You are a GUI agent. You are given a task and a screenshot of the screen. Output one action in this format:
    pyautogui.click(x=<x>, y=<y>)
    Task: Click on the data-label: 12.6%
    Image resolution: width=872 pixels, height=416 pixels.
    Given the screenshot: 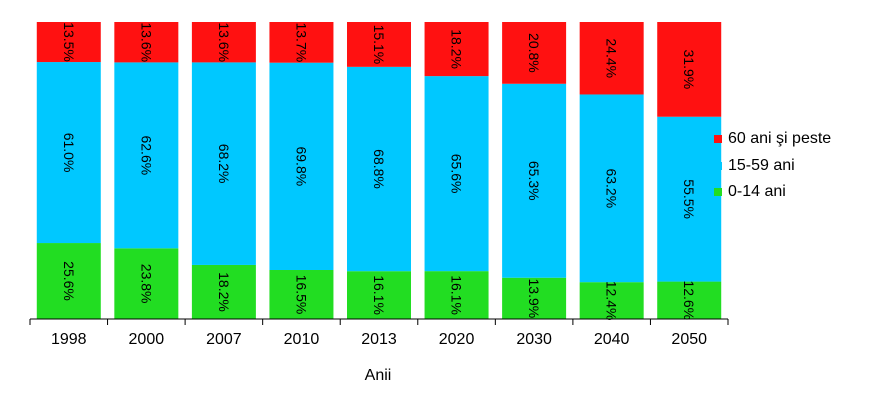 What is the action you would take?
    pyautogui.click(x=689, y=300)
    